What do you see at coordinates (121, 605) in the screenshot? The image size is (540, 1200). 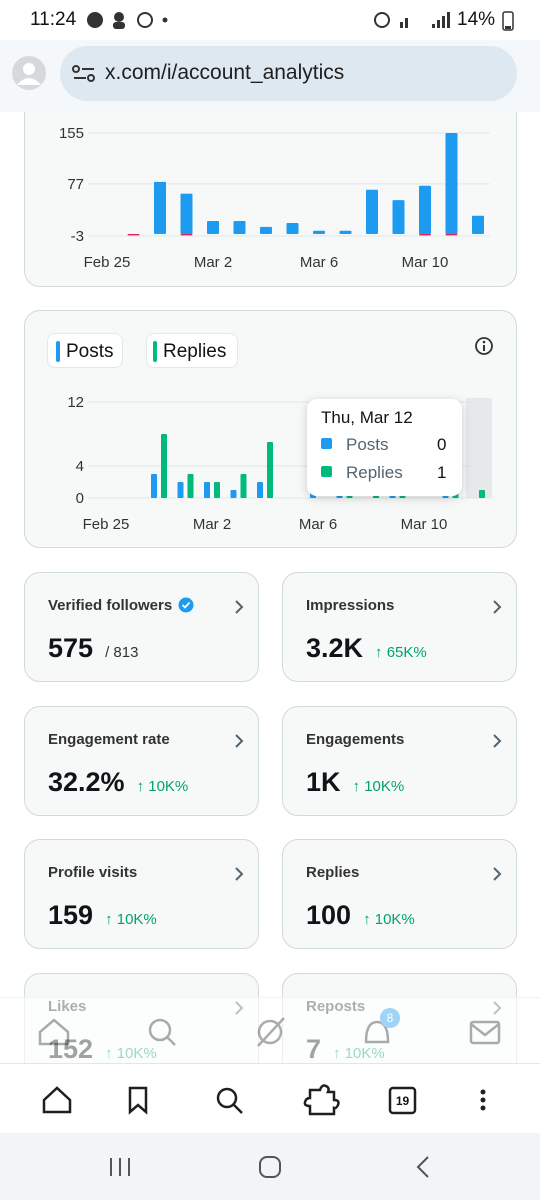 I see `stat-label: Verified followers` at bounding box center [121, 605].